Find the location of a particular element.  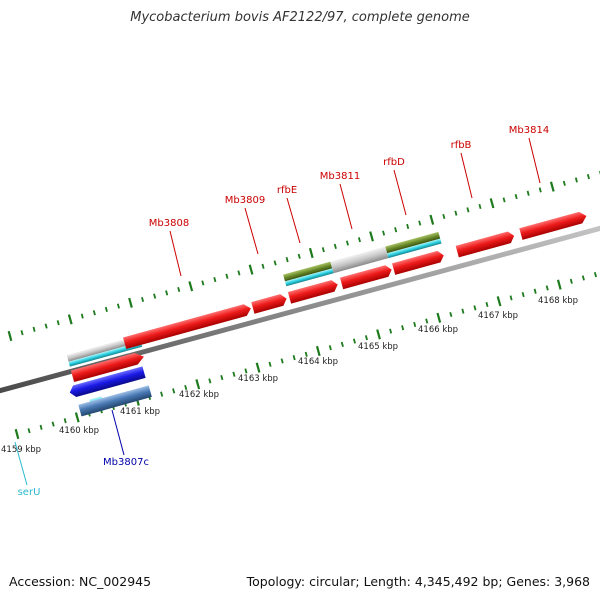

accession-label: Accession: NC_002945 is located at coordinates (80, 581).